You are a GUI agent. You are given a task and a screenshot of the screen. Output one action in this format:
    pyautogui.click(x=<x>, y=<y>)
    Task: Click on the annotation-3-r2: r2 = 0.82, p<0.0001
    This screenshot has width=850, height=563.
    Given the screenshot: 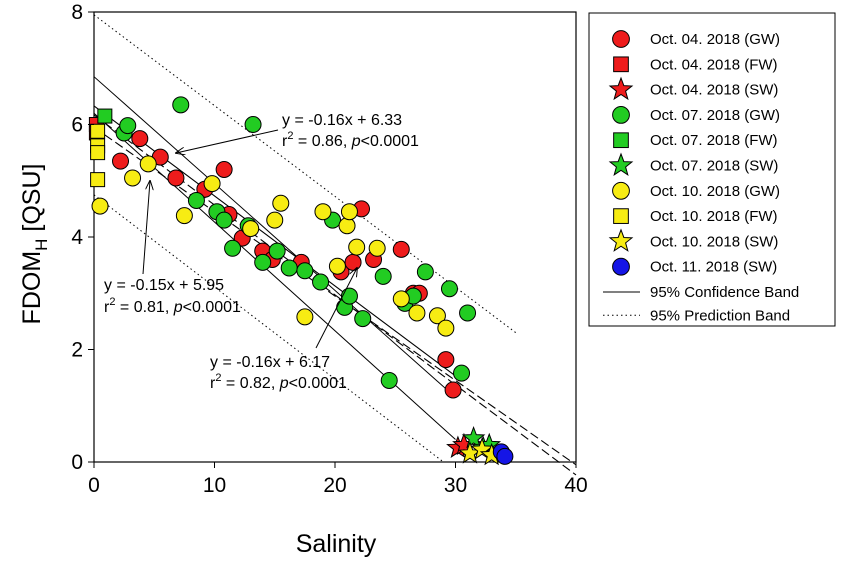 What is the action you would take?
    pyautogui.click(x=278, y=382)
    